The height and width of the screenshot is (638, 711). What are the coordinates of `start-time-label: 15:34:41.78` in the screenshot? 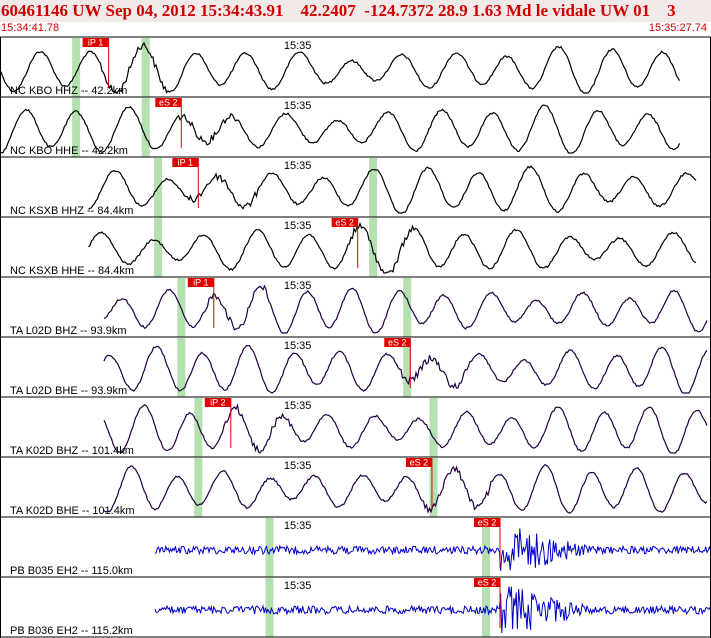 It's located at (30, 28).